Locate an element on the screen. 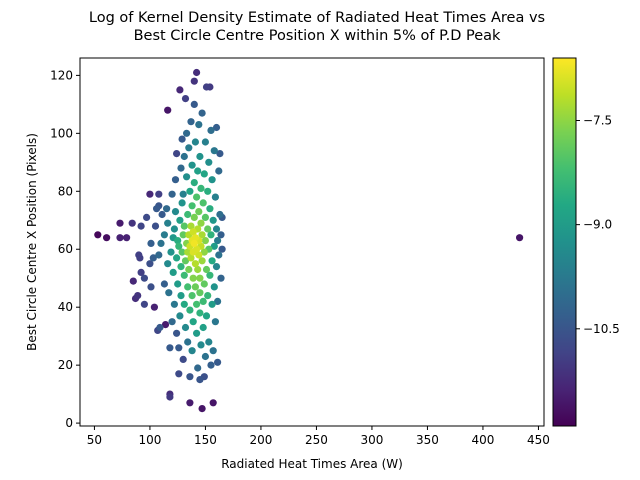 The width and height of the screenshot is (640, 480). x-tick-label: 50 is located at coordinates (94, 440).